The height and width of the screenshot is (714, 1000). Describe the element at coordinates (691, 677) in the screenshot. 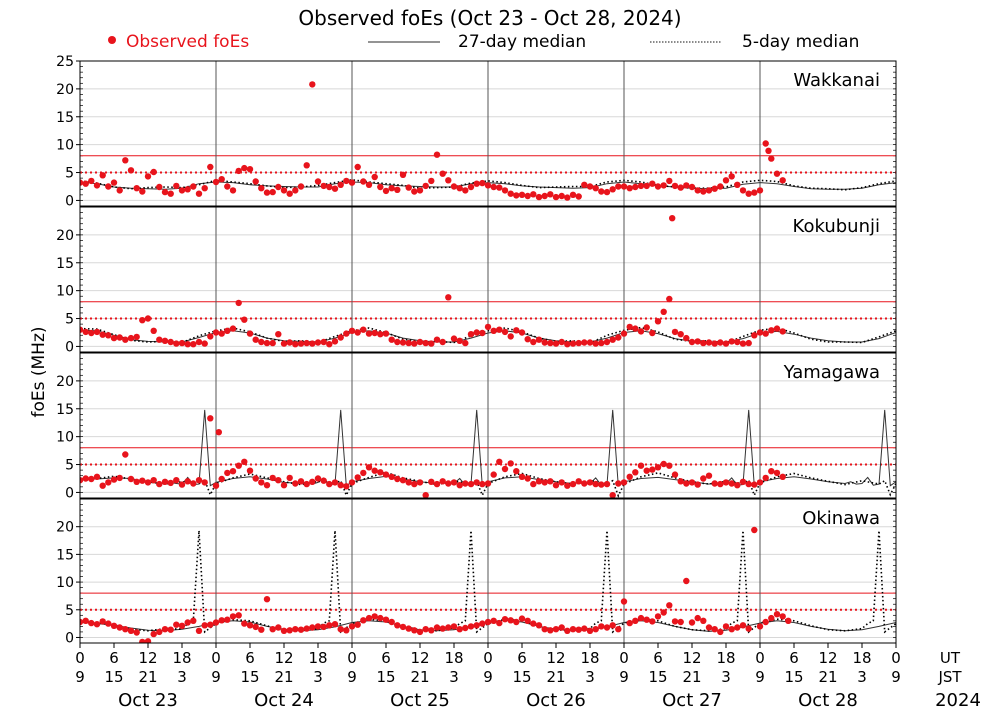

I see `jst-tick-label: 21` at that location.